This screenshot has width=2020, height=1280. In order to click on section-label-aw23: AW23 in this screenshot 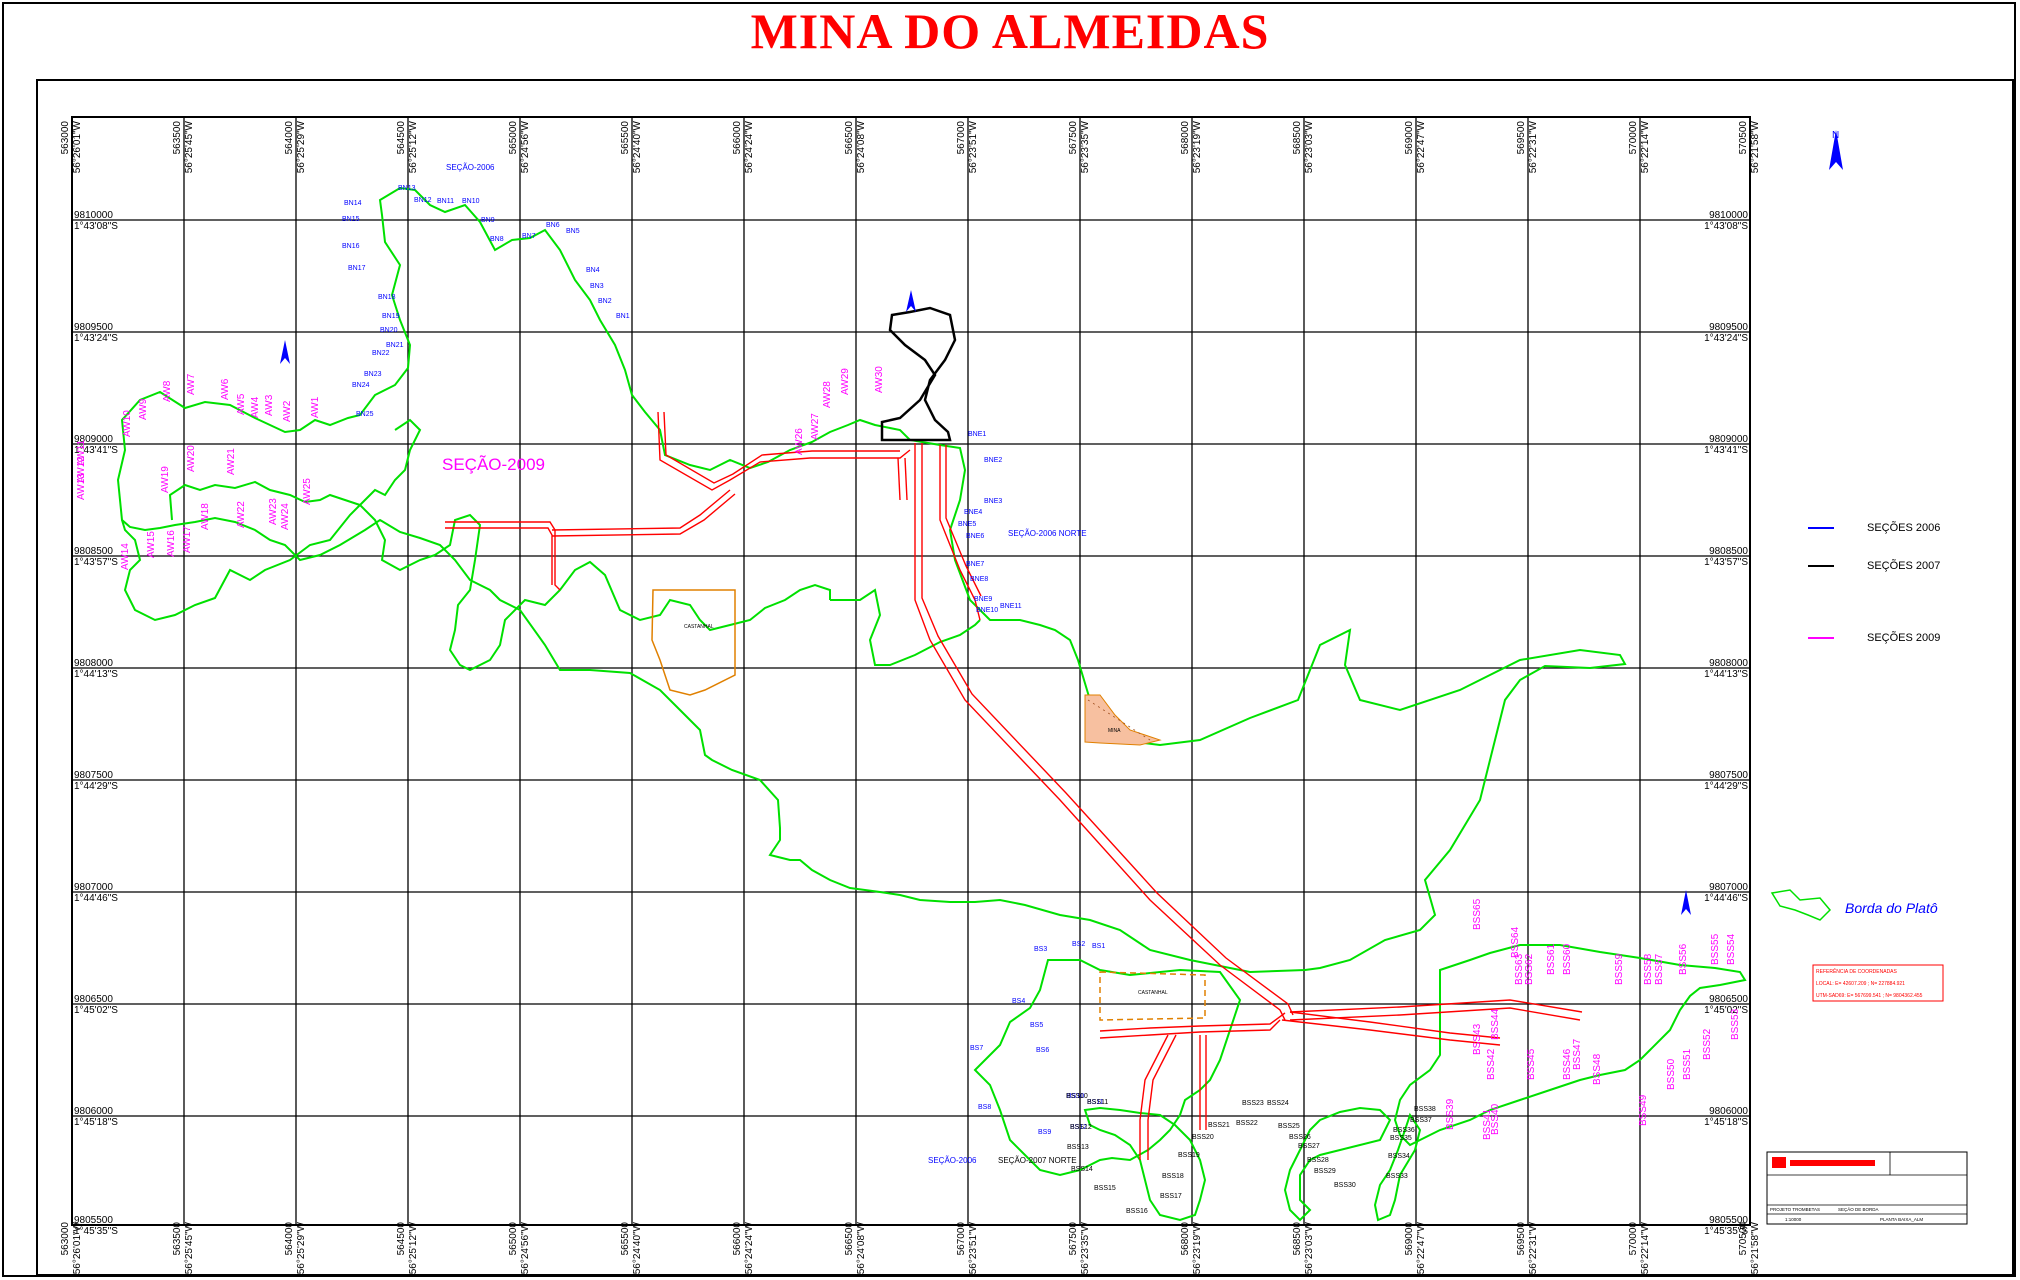, I will do `click(273, 511)`.